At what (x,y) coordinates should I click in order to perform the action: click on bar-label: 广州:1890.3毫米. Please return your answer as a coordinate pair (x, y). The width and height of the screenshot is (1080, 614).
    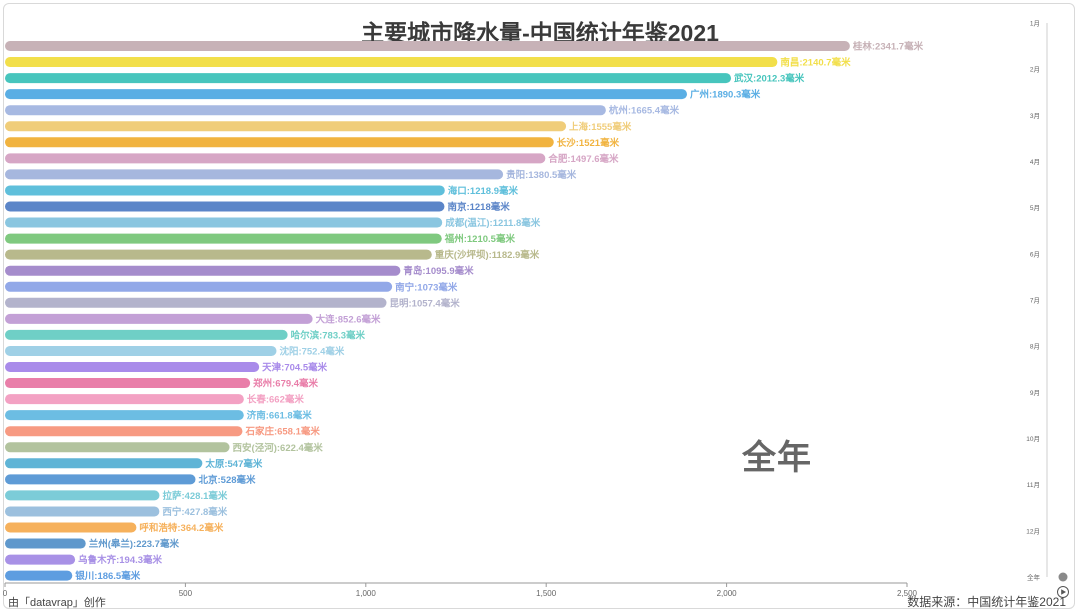
    Looking at the image, I should click on (725, 95).